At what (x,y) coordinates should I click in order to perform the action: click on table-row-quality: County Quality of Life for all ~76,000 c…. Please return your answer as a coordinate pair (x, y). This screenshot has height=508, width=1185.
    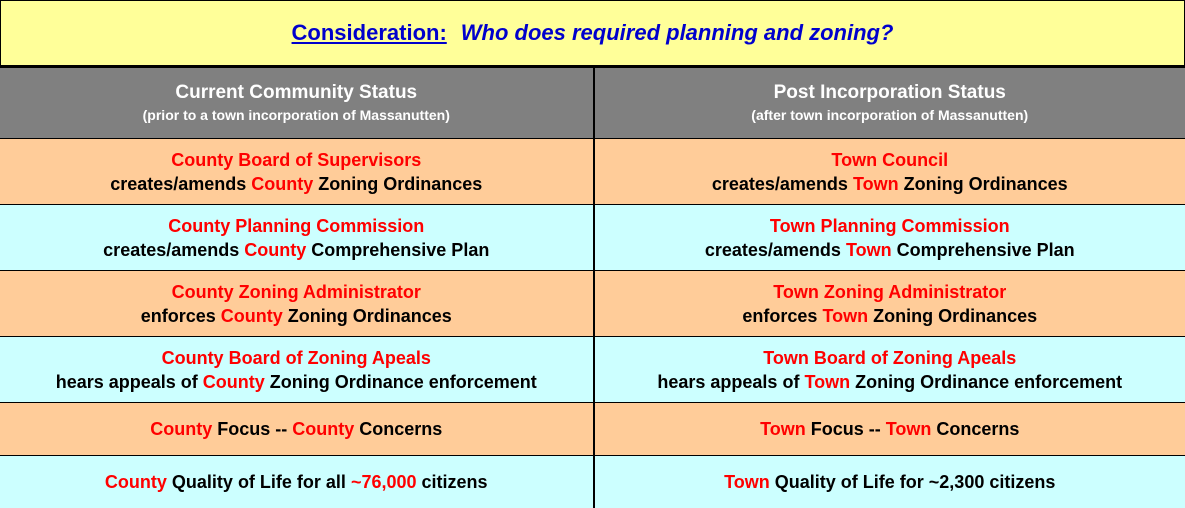
    Looking at the image, I should click on (592, 481).